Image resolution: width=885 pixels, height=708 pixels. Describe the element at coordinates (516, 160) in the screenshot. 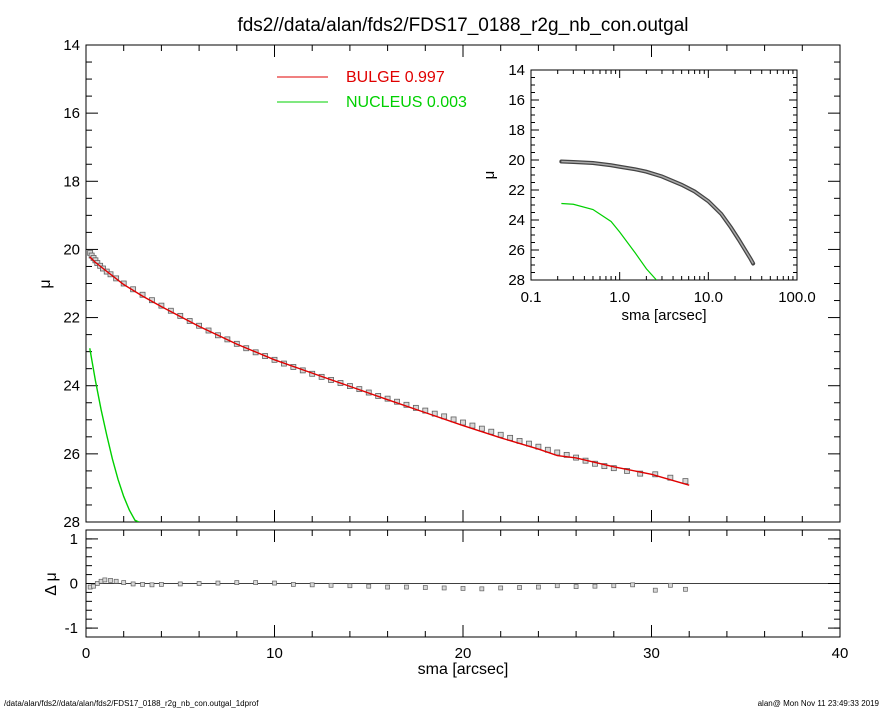

I see `inset-y-tick-label: 20` at that location.